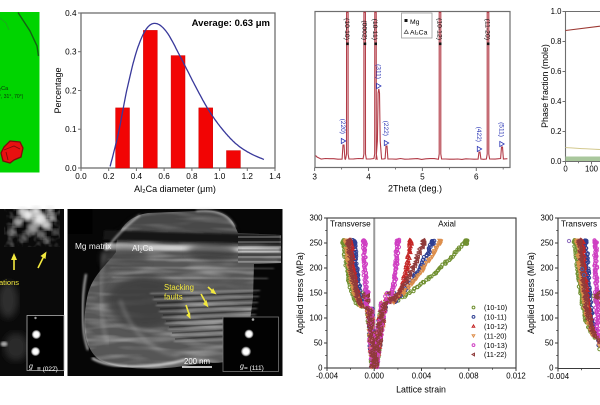 The height and width of the screenshot is (405, 600). I want to click on svg-text: 0.1, so click(71, 129).